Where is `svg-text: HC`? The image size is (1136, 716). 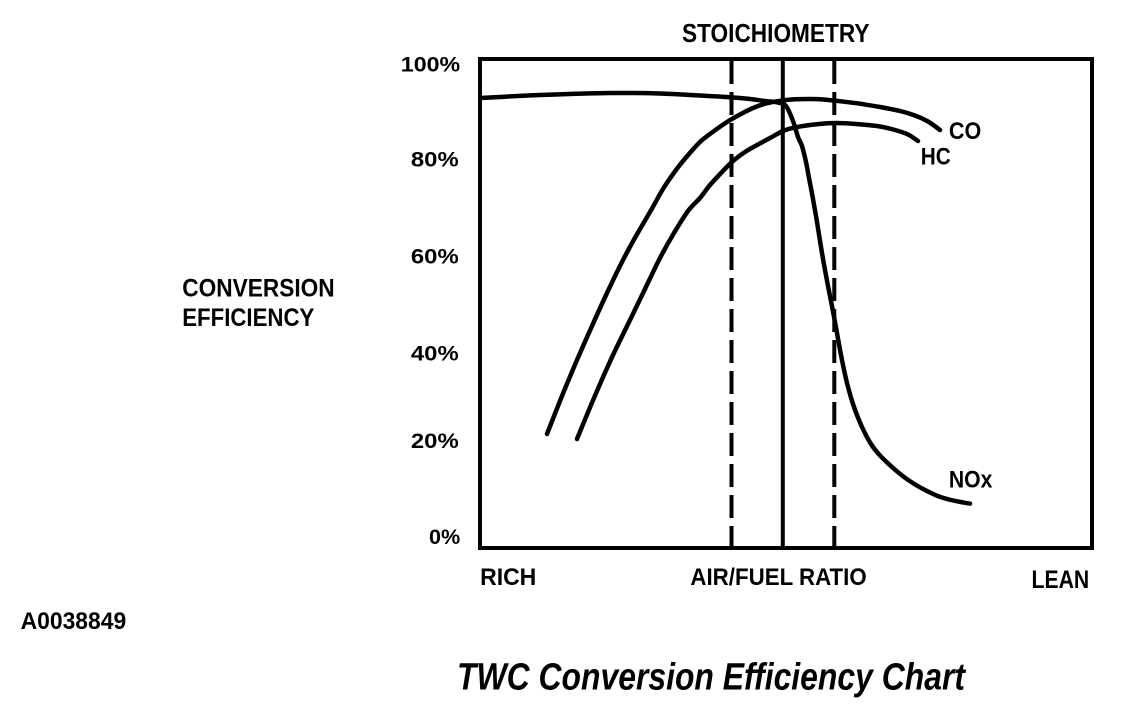 svg-text: HC is located at coordinates (936, 157).